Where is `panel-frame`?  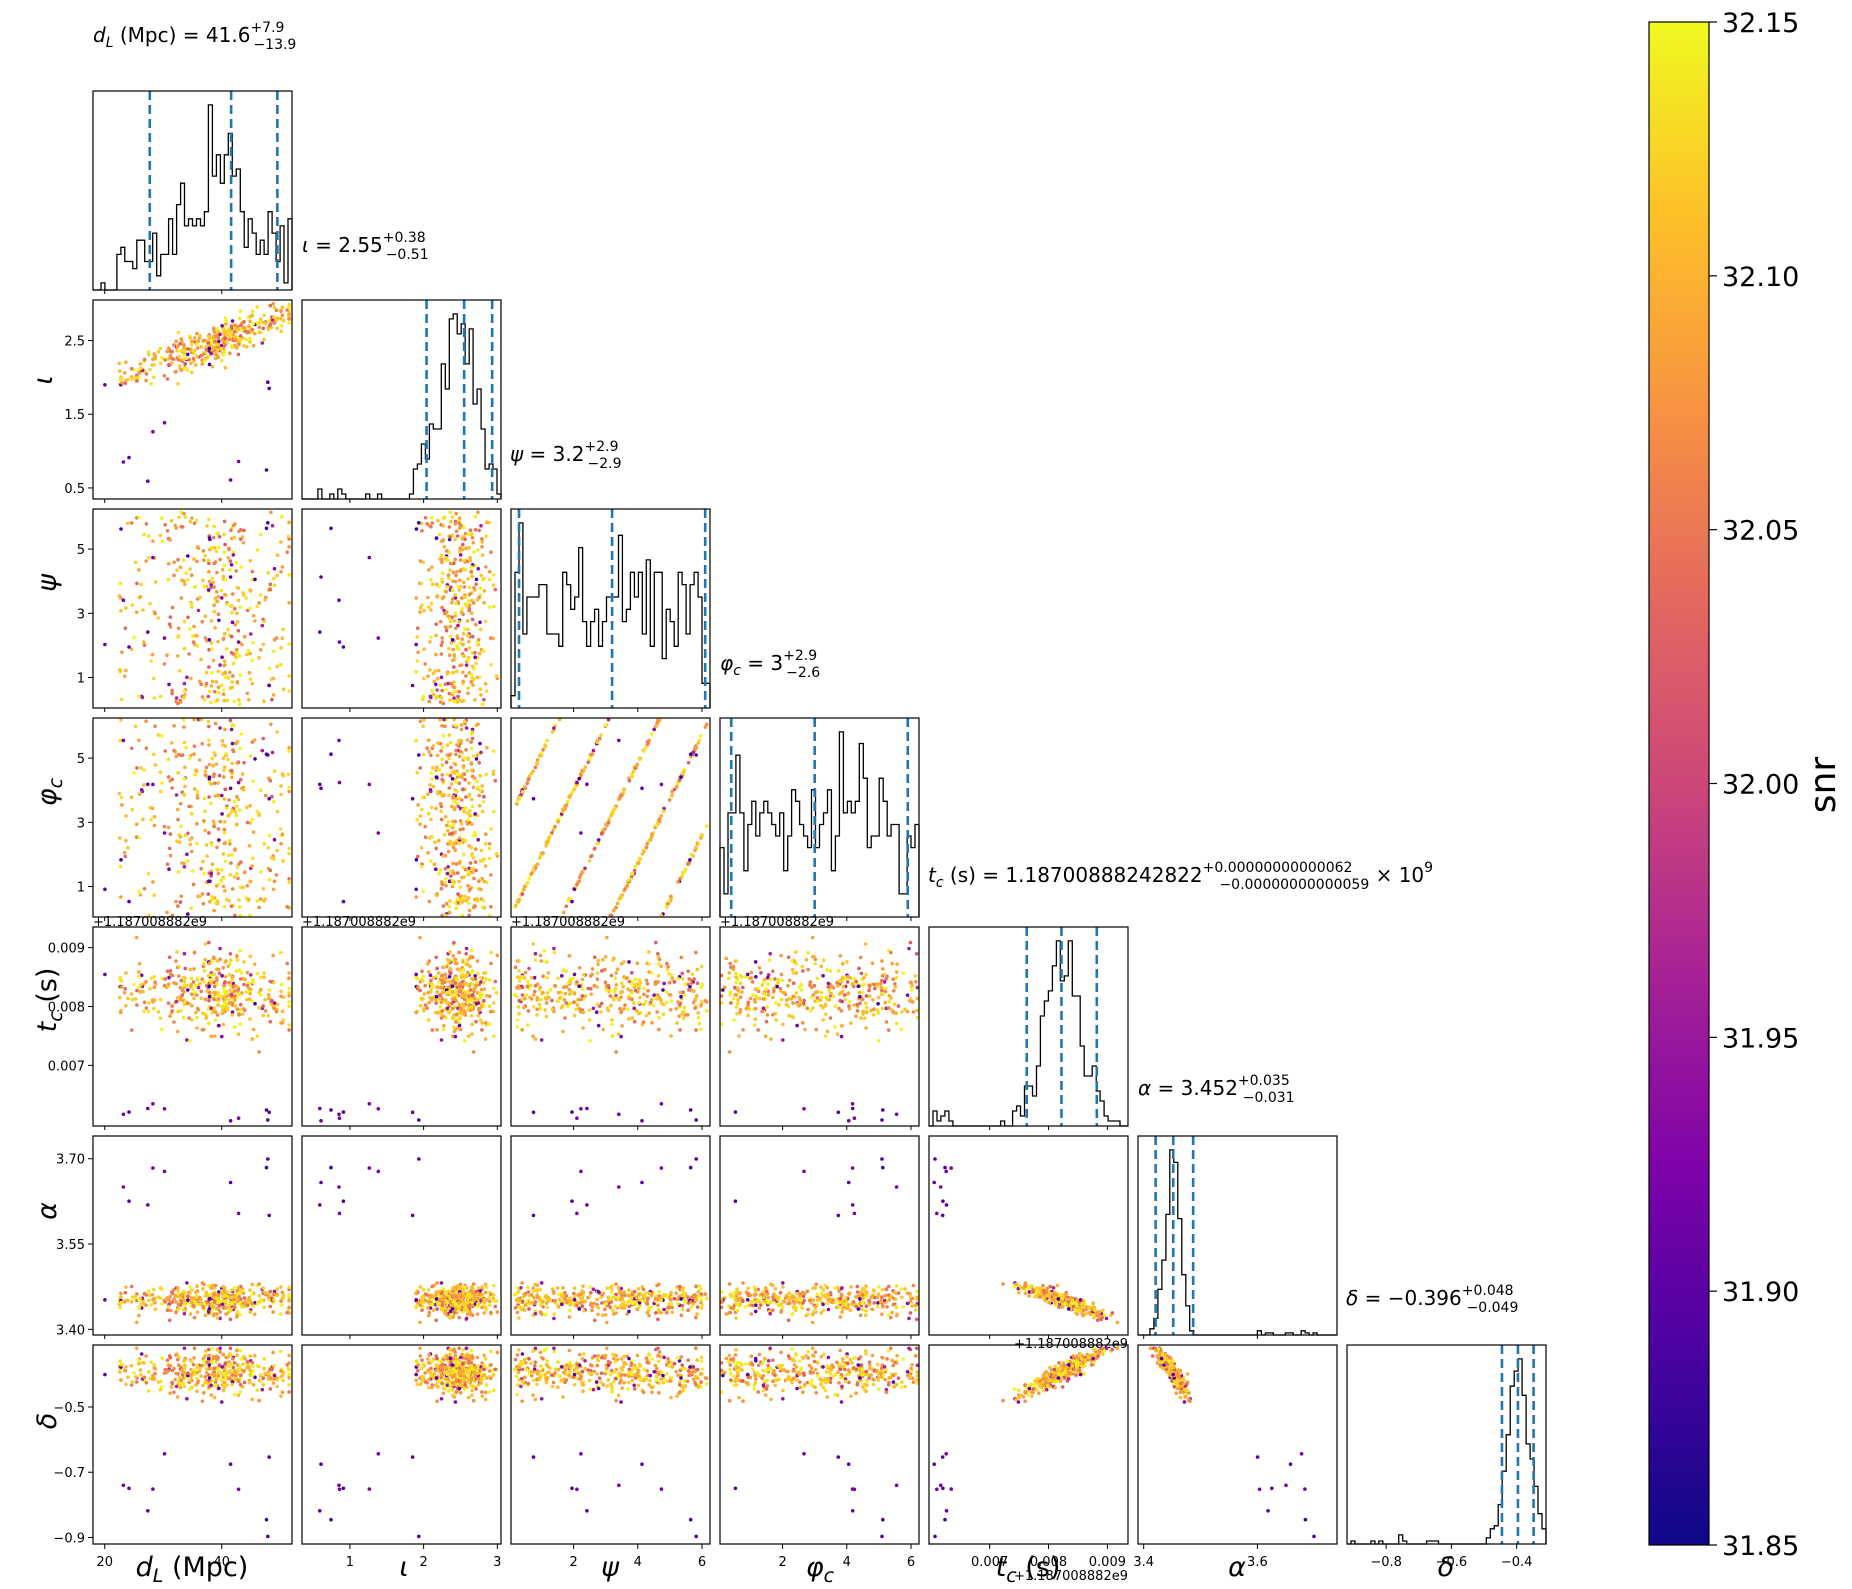
panel-frame is located at coordinates (192, 399).